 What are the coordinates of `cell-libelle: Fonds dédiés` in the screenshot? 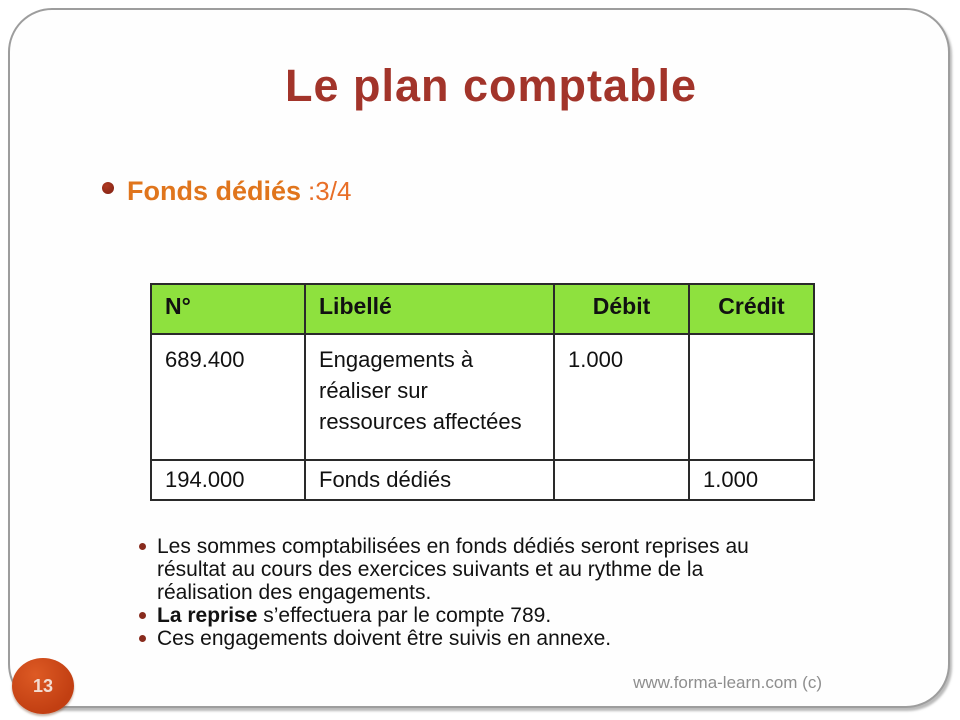 It's located at (429, 480).